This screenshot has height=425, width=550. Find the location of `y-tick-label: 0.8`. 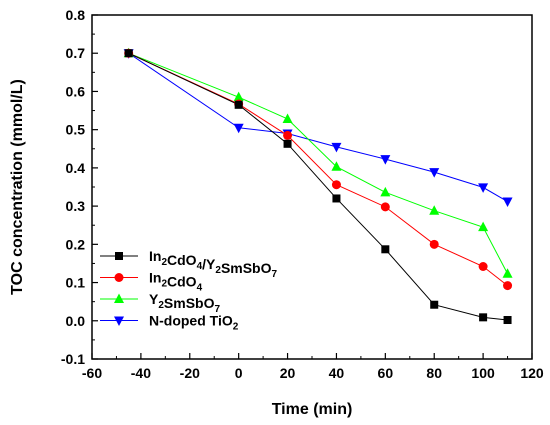

y-tick-label: 0.8 is located at coordinates (76, 15).